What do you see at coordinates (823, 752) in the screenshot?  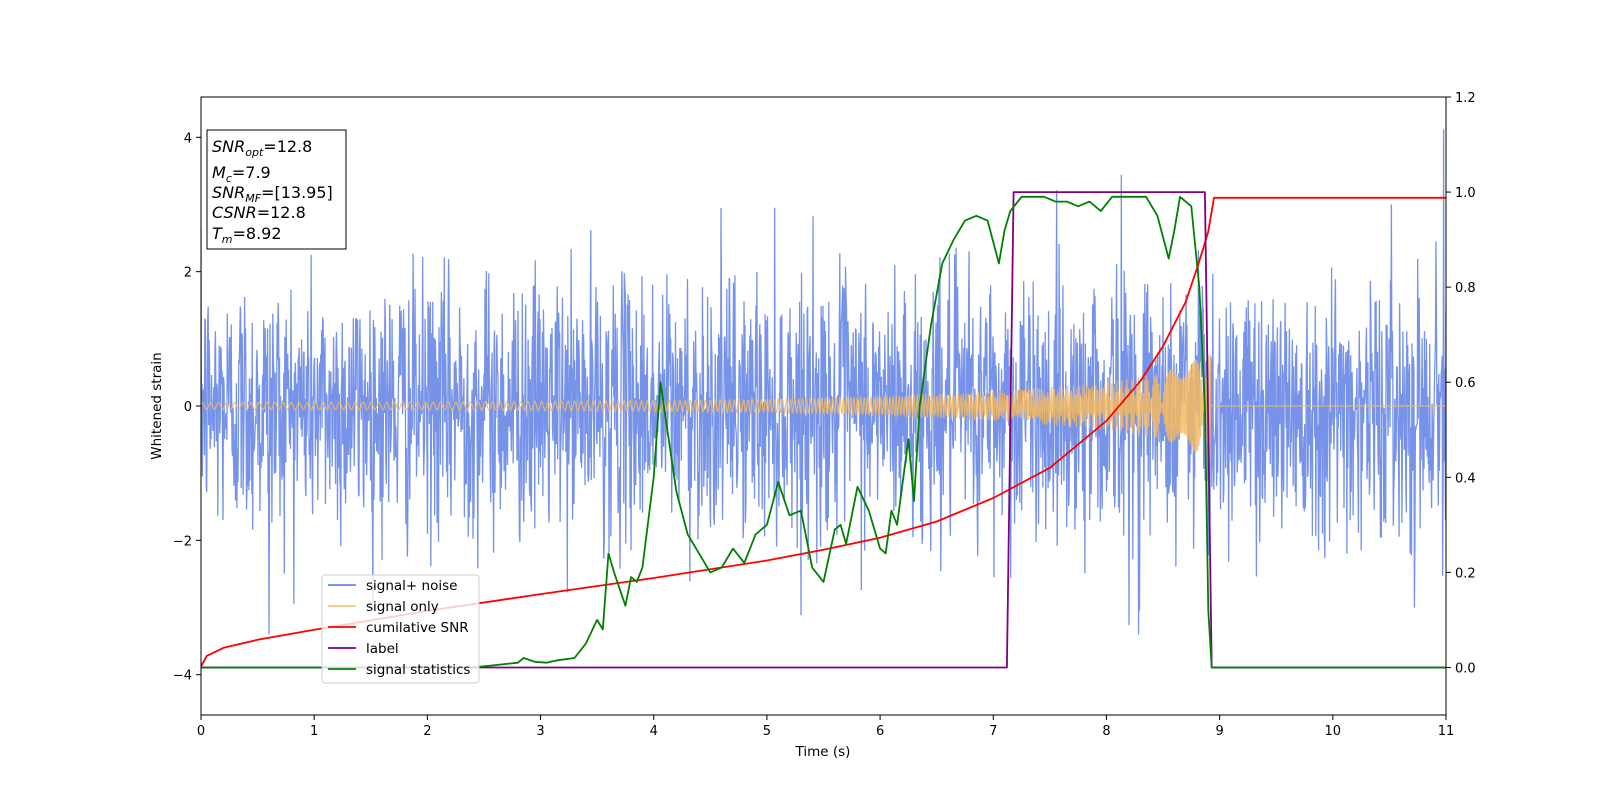 I see `x-axis-title: Time (s)` at bounding box center [823, 752].